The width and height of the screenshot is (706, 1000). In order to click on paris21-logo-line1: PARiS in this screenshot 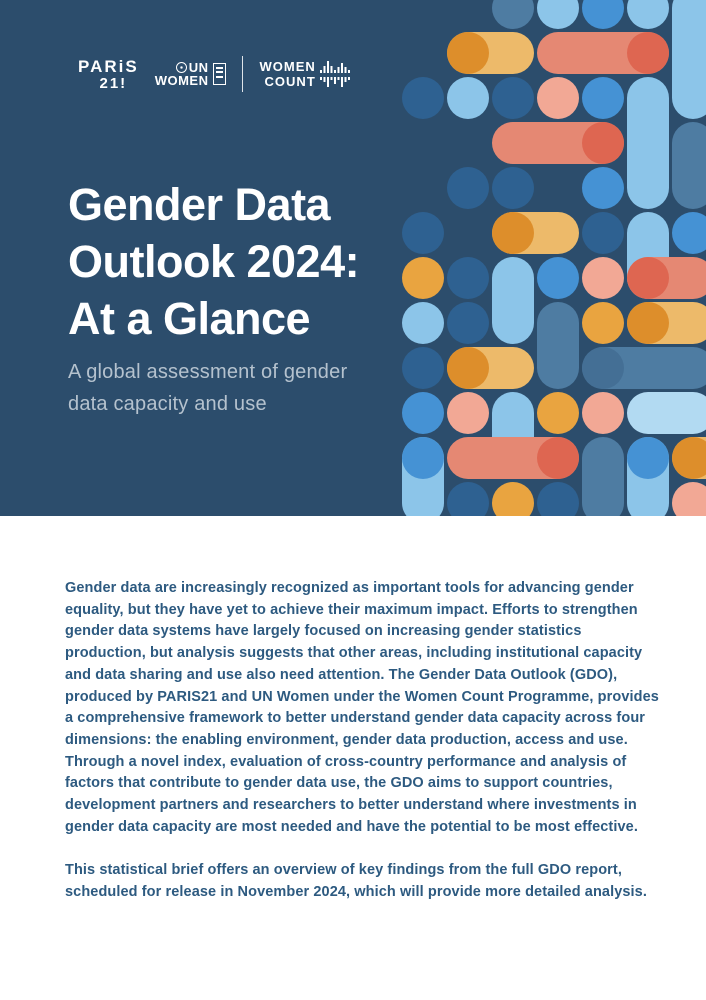, I will do `click(108, 66)`.